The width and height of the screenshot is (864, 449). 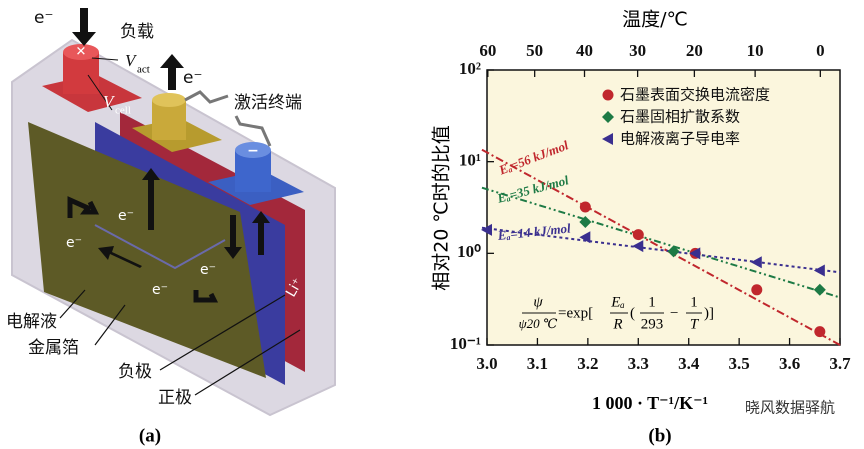 I want to click on x2-tick-label: 60, so click(x=487, y=50).